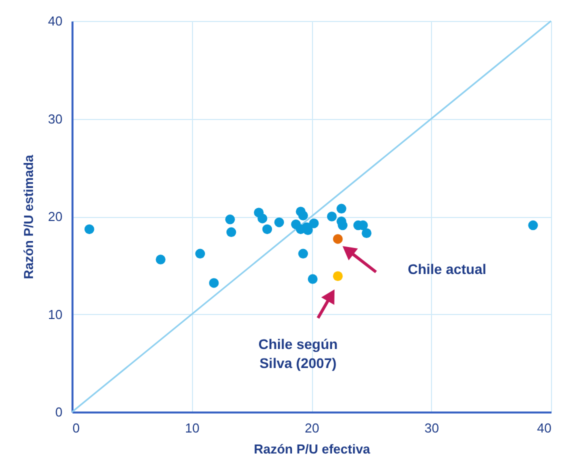  What do you see at coordinates (192, 428) in the screenshot?
I see `x-tick-label: 10` at bounding box center [192, 428].